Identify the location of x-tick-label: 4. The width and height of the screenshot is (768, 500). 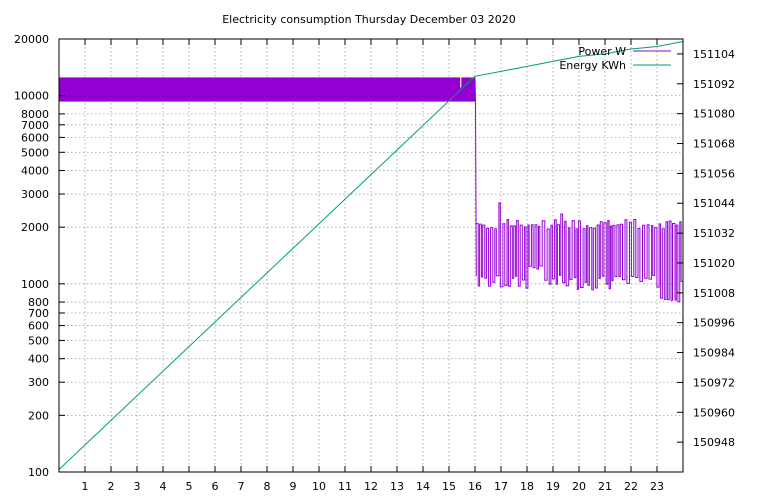
(163, 486).